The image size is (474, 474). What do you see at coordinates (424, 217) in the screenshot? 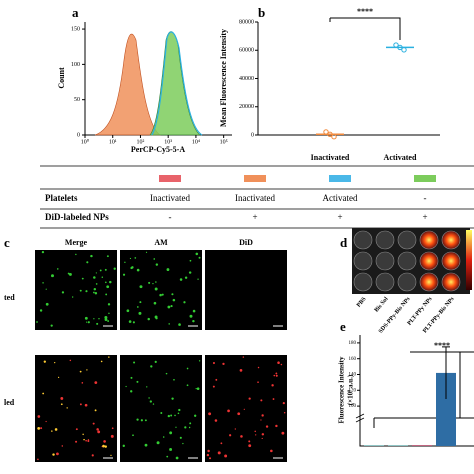
I see `table-cell: +` at bounding box center [424, 217].